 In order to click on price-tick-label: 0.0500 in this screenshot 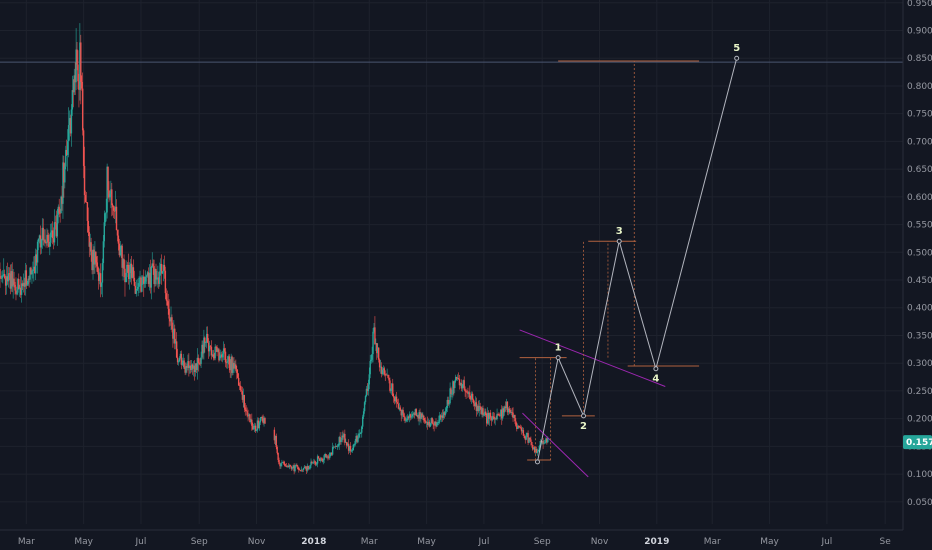, I will do `click(919, 503)`.